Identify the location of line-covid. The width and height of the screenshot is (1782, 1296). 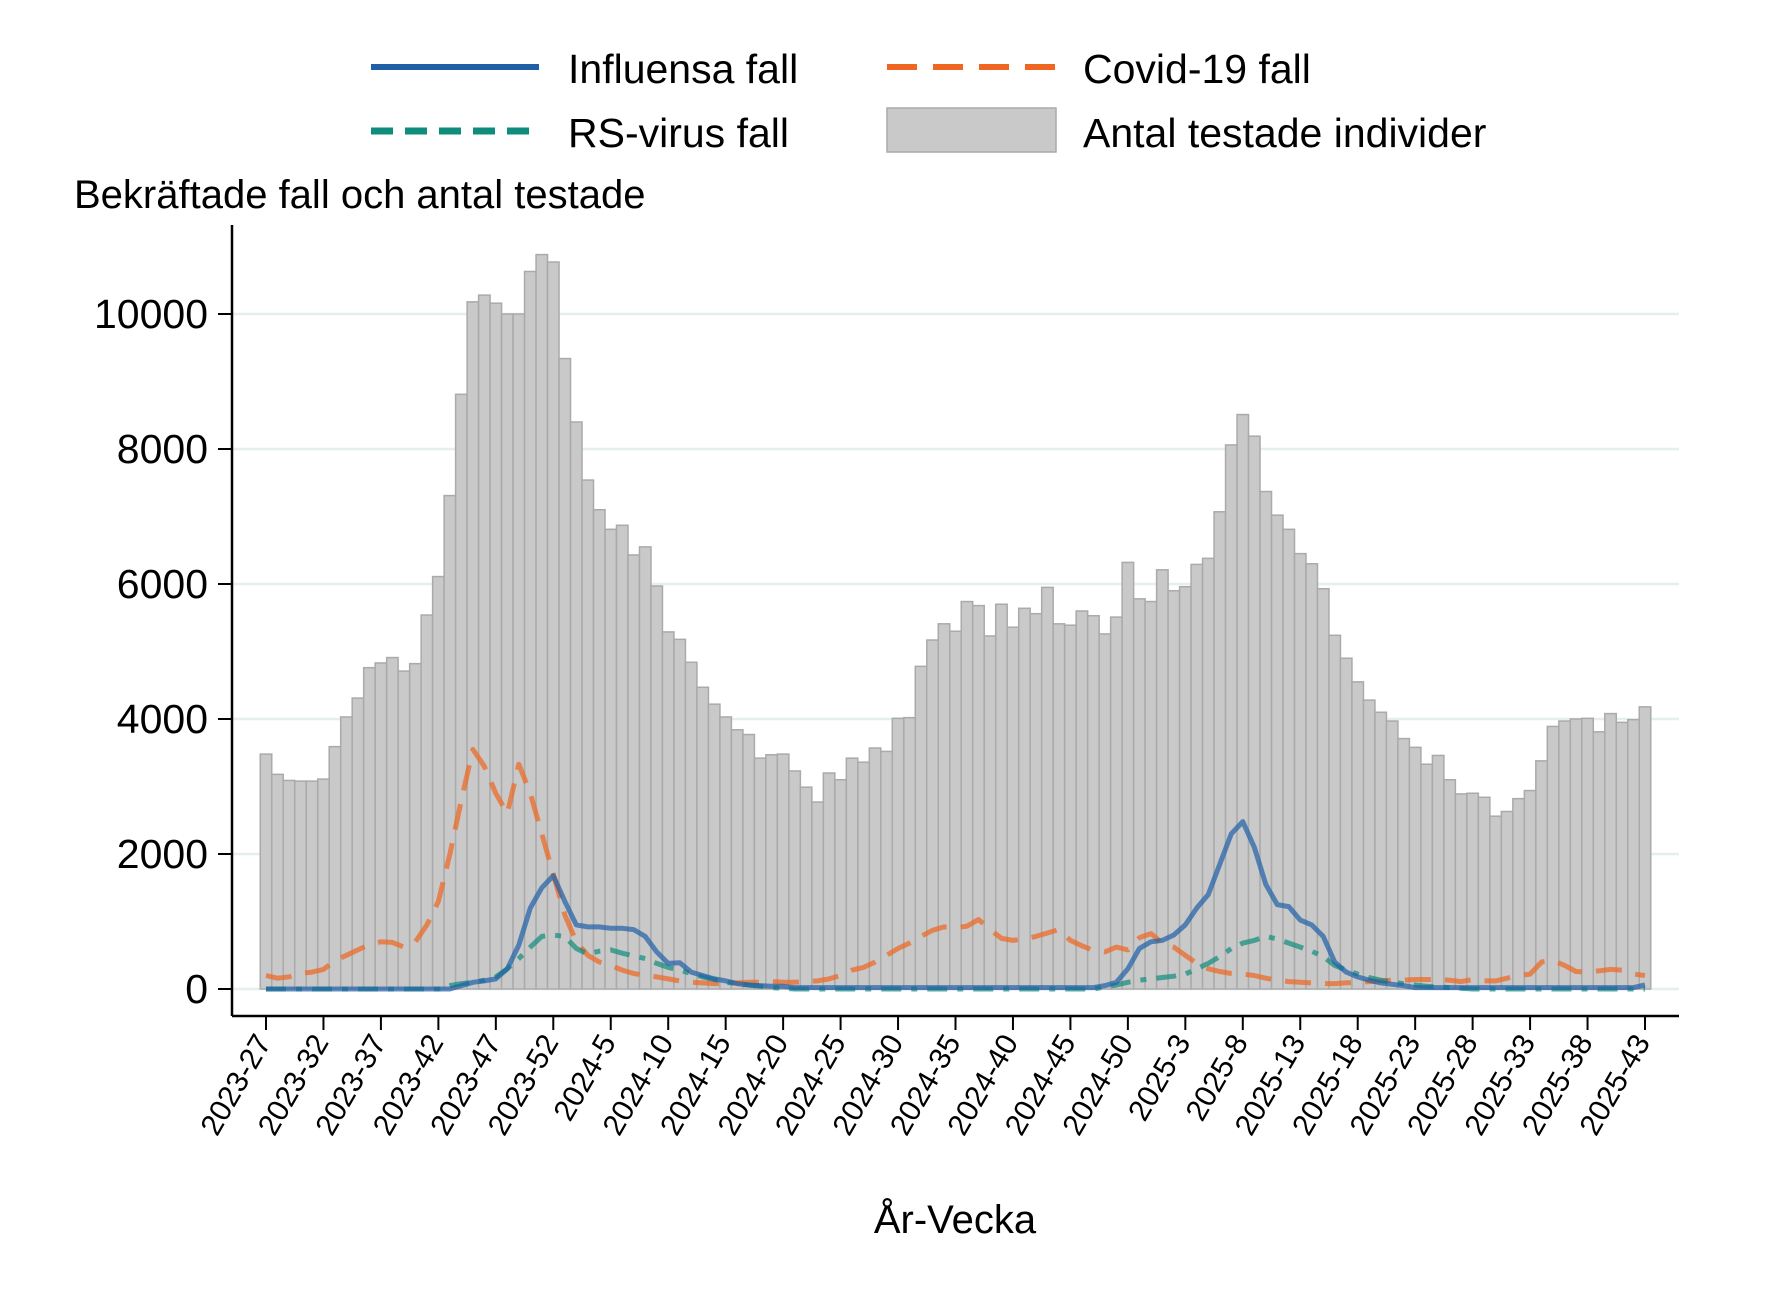
(955, 866).